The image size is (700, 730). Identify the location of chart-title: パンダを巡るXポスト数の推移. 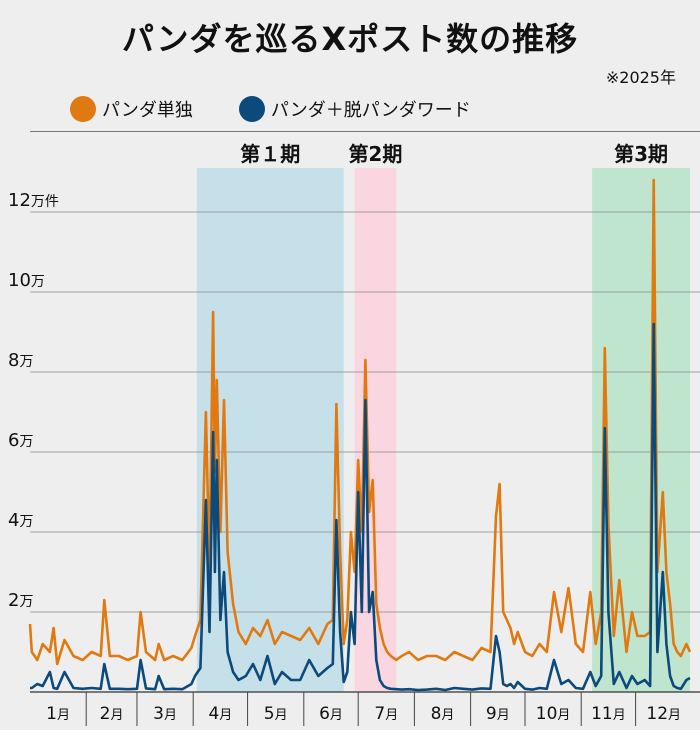
(350, 39).